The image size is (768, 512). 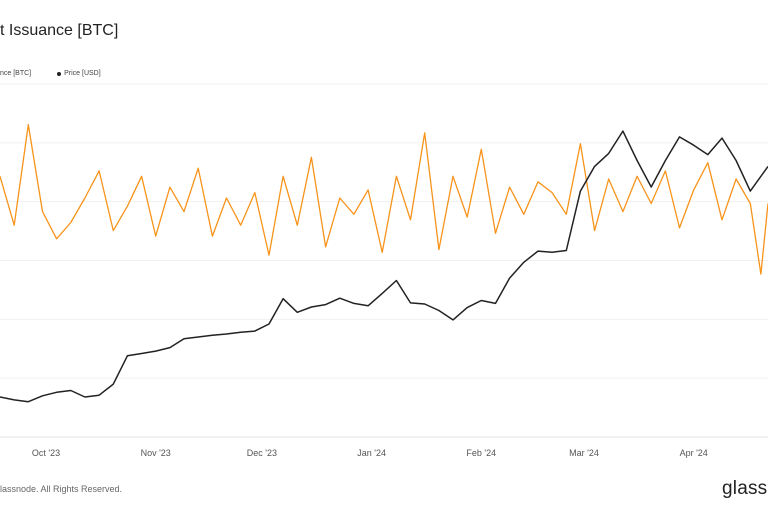 I want to click on x-tick-label: Nov '23, so click(x=156, y=453).